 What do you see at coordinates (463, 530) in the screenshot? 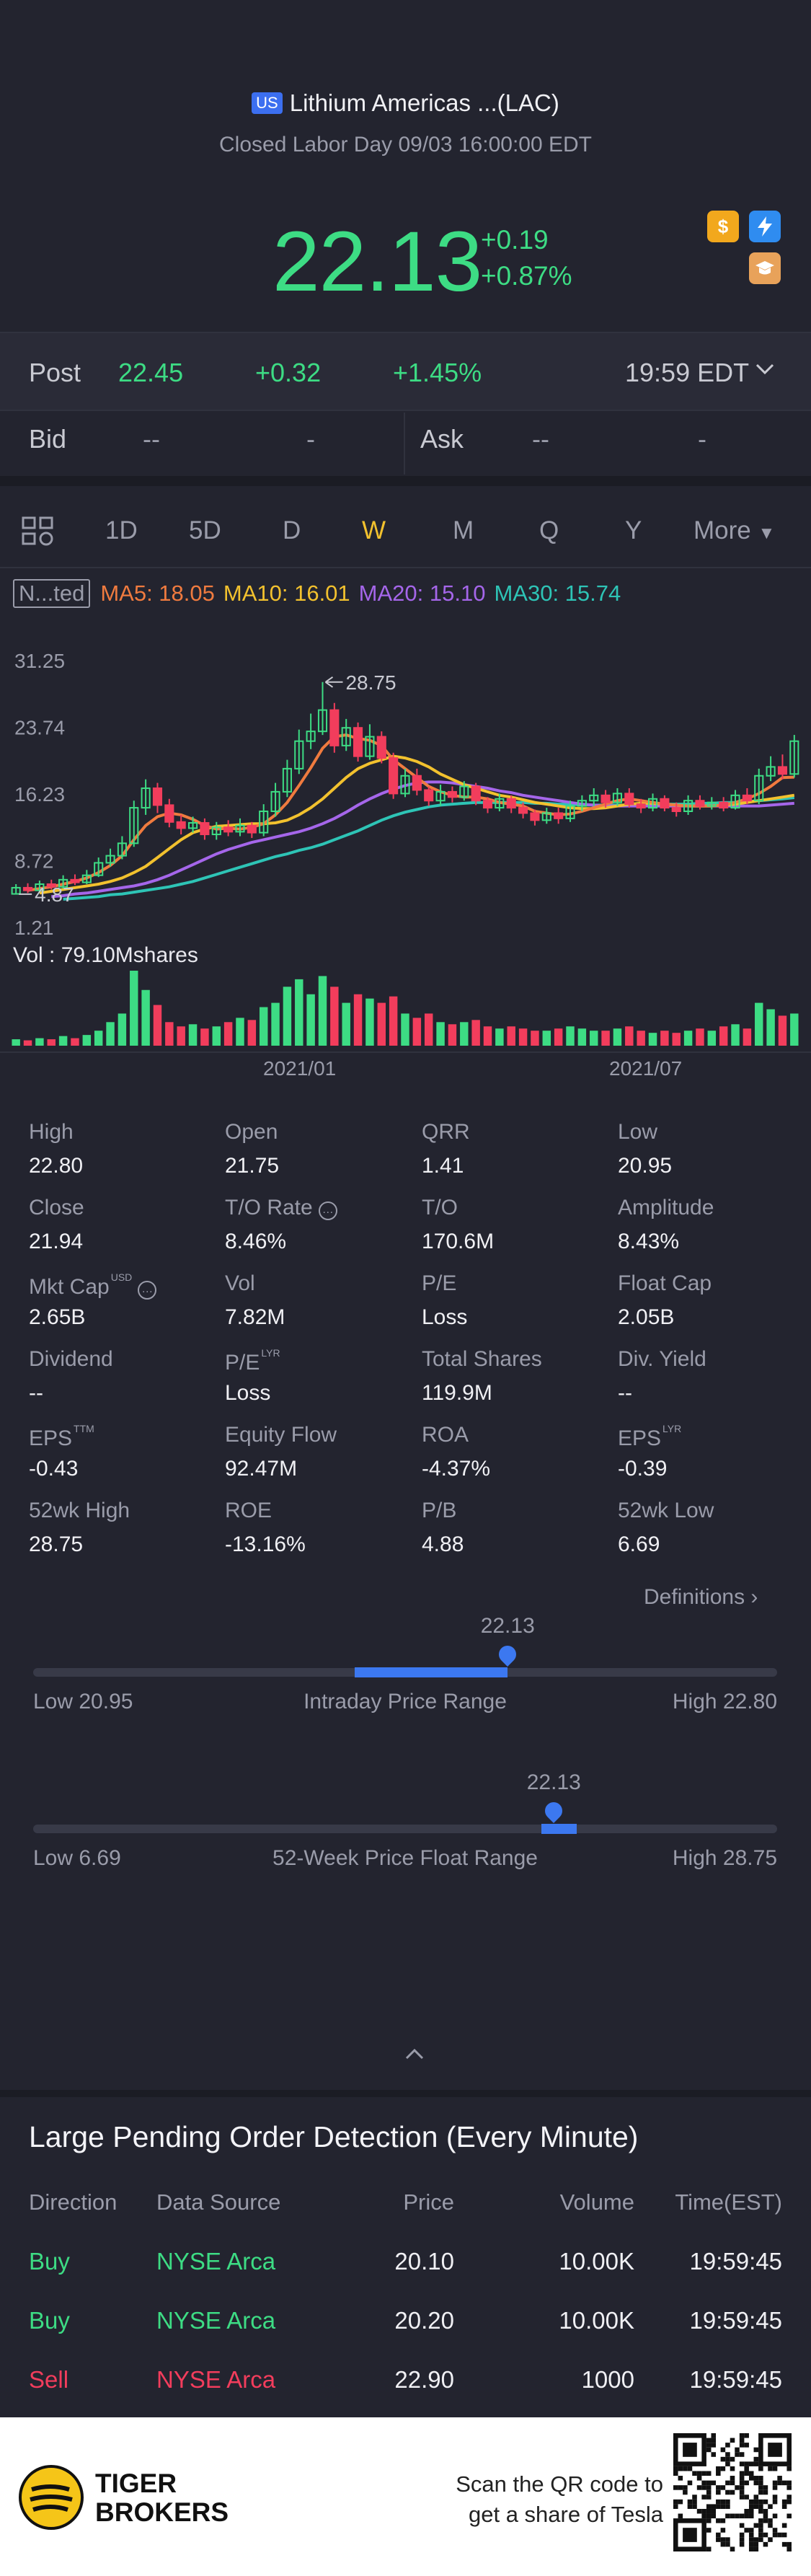
I see `tab-m: M` at bounding box center [463, 530].